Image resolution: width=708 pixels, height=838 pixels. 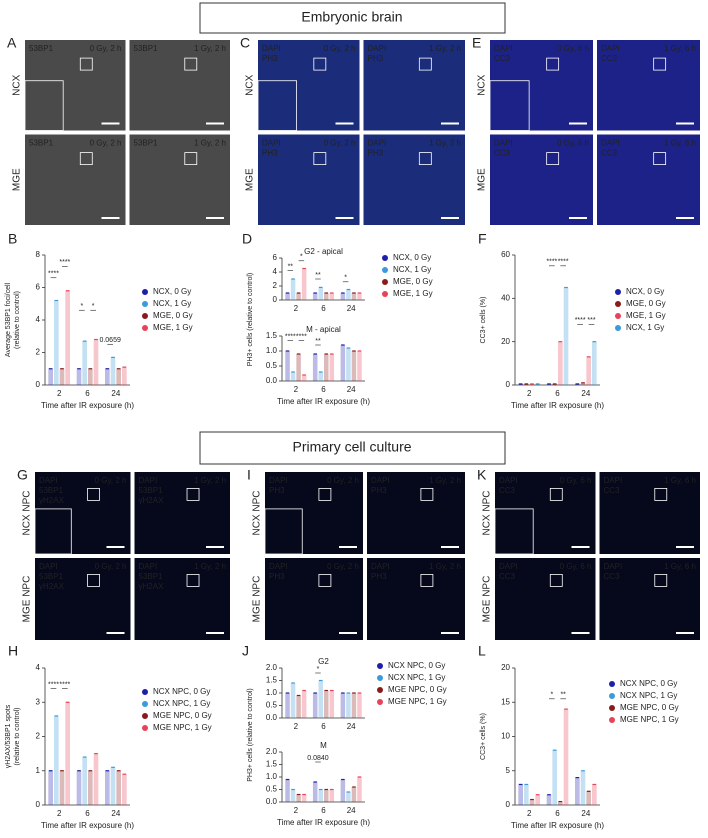 What do you see at coordinates (272, 801) in the screenshot?
I see `y-tick-label: 0.0` at bounding box center [272, 801].